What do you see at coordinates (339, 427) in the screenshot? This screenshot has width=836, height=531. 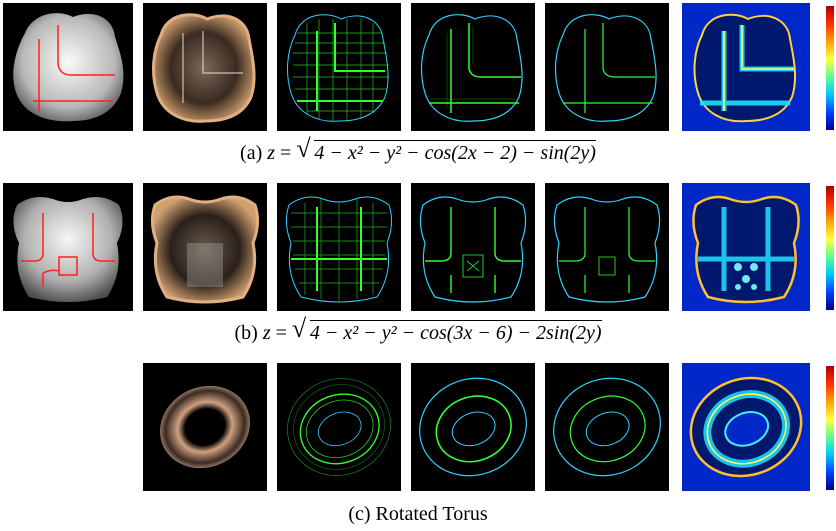 I see `row-c-edges-dense` at bounding box center [339, 427].